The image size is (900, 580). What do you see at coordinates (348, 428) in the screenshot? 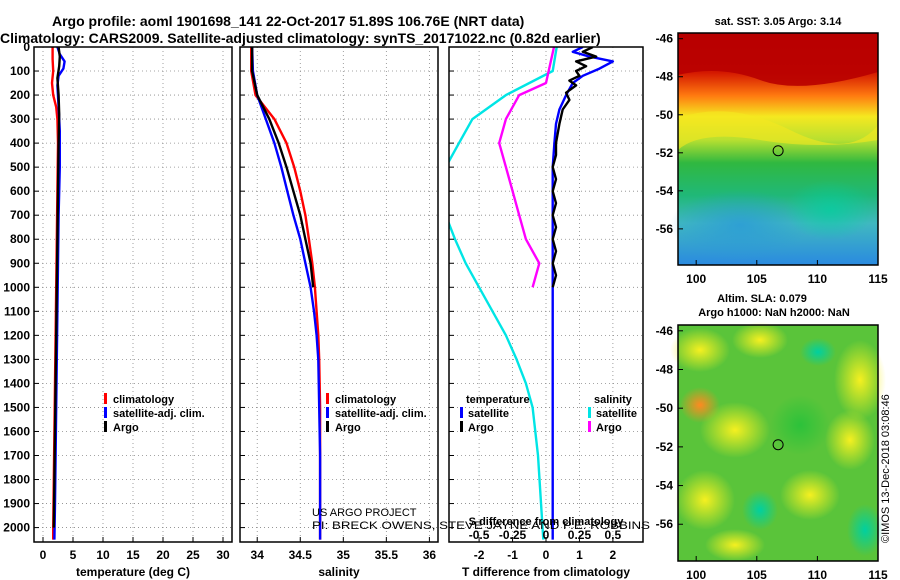
I see `legend-label-argo: Argo` at bounding box center [348, 428].